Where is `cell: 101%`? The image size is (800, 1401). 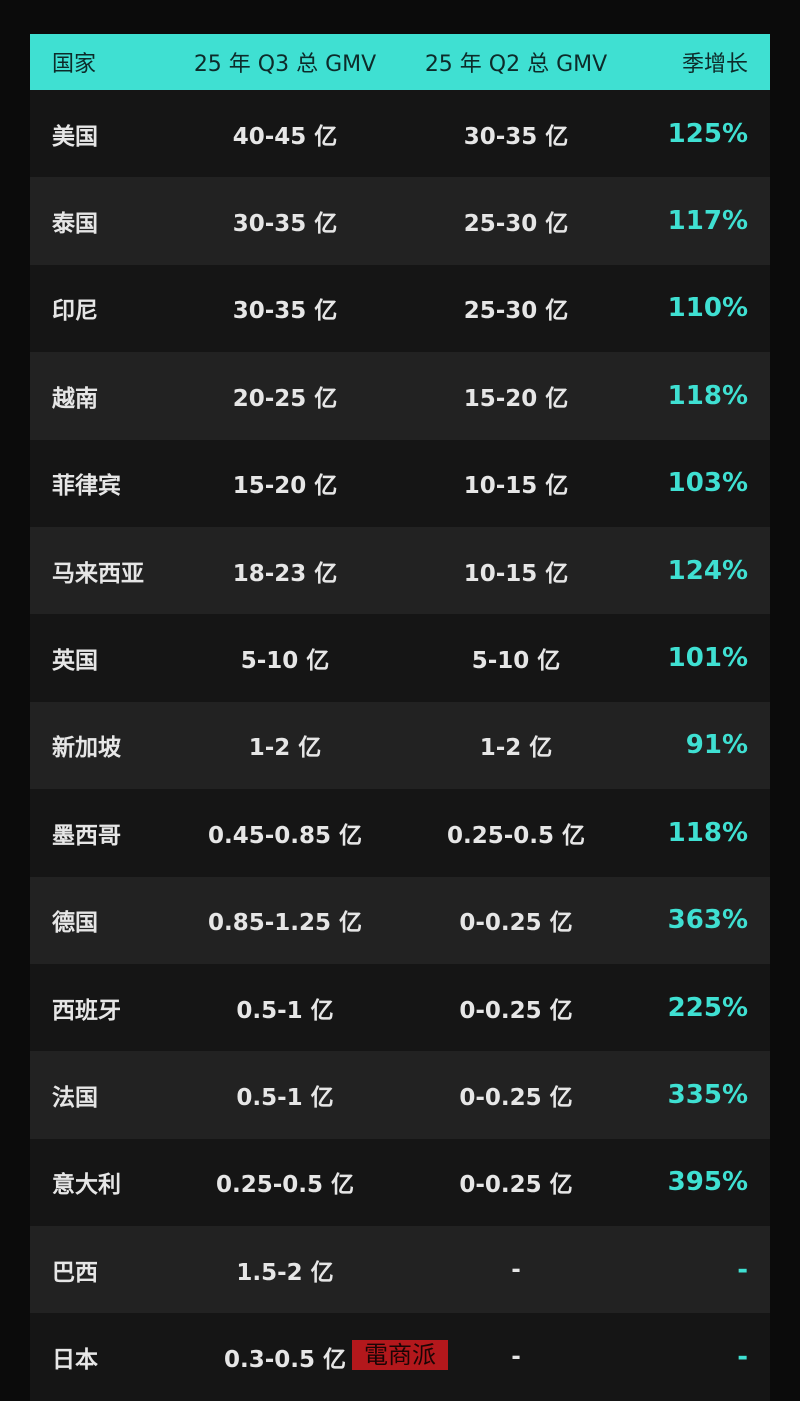
cell: 101% is located at coordinates (707, 658).